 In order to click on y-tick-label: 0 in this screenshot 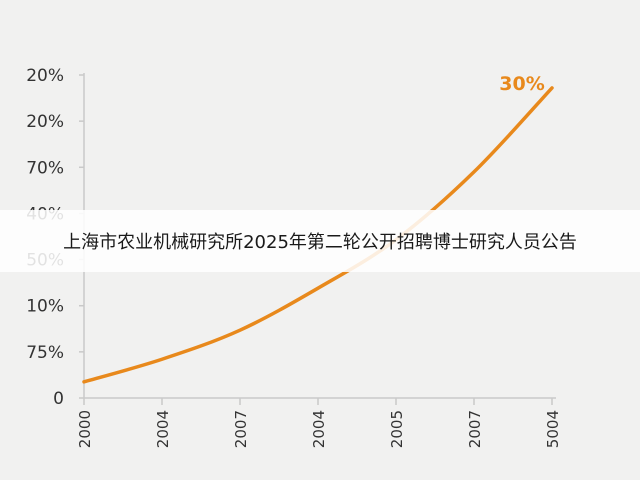, I will do `click(58, 399)`.